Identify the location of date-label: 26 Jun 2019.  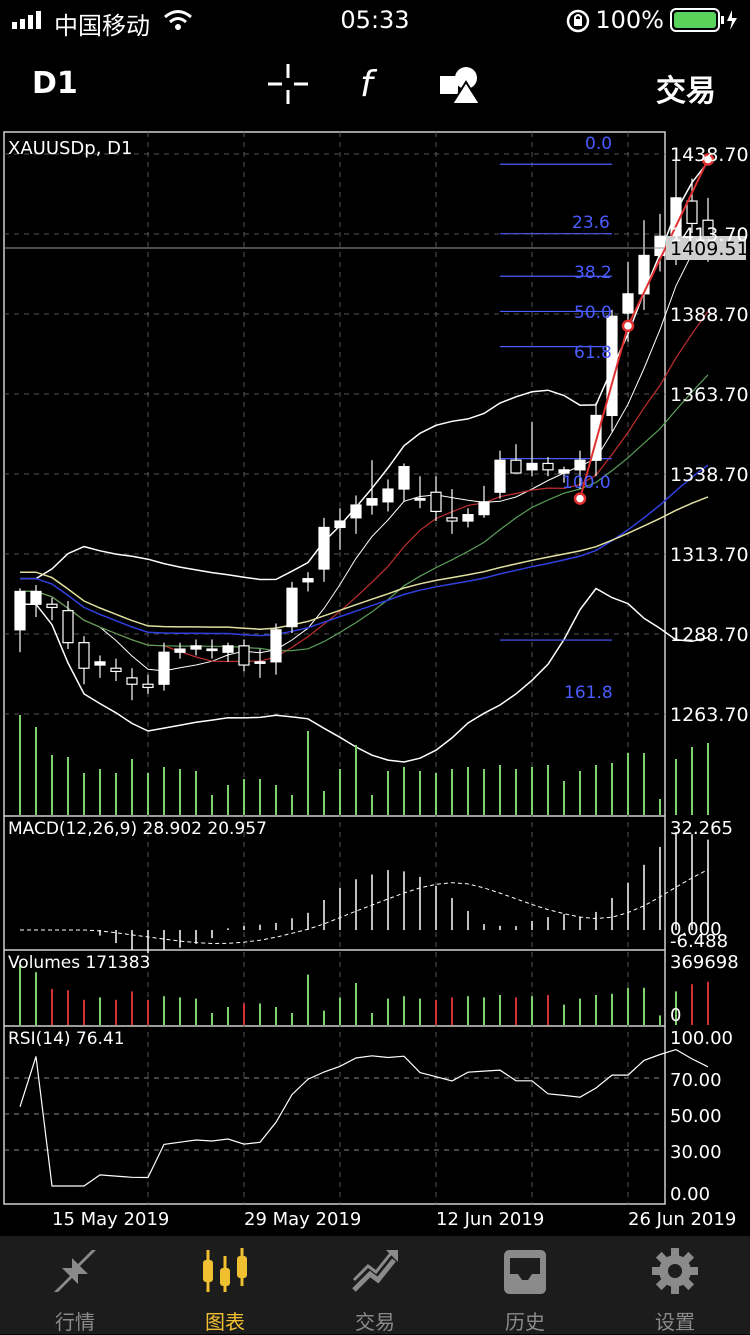
(682, 1219).